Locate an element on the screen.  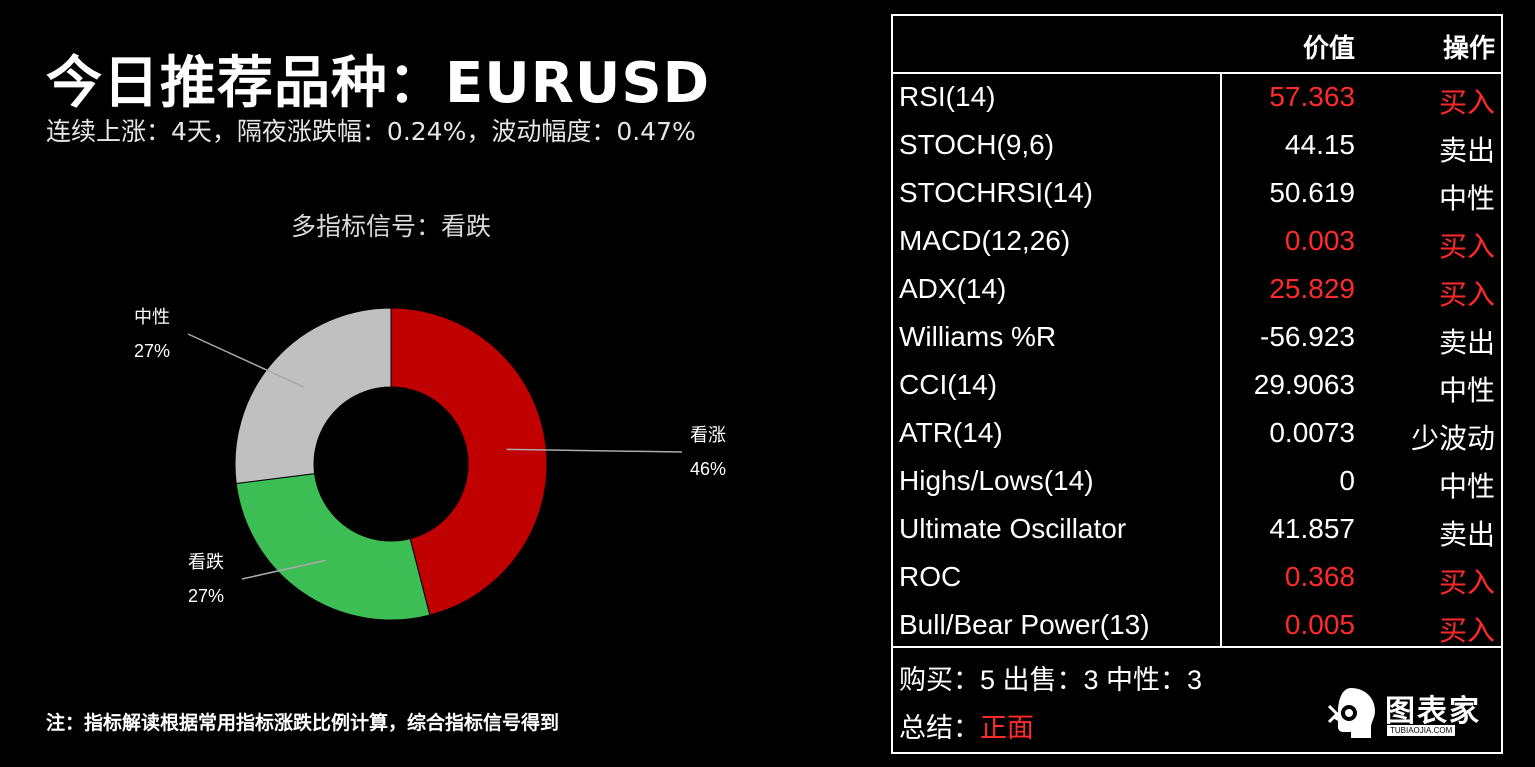
summary-divider is located at coordinates (1197, 647).